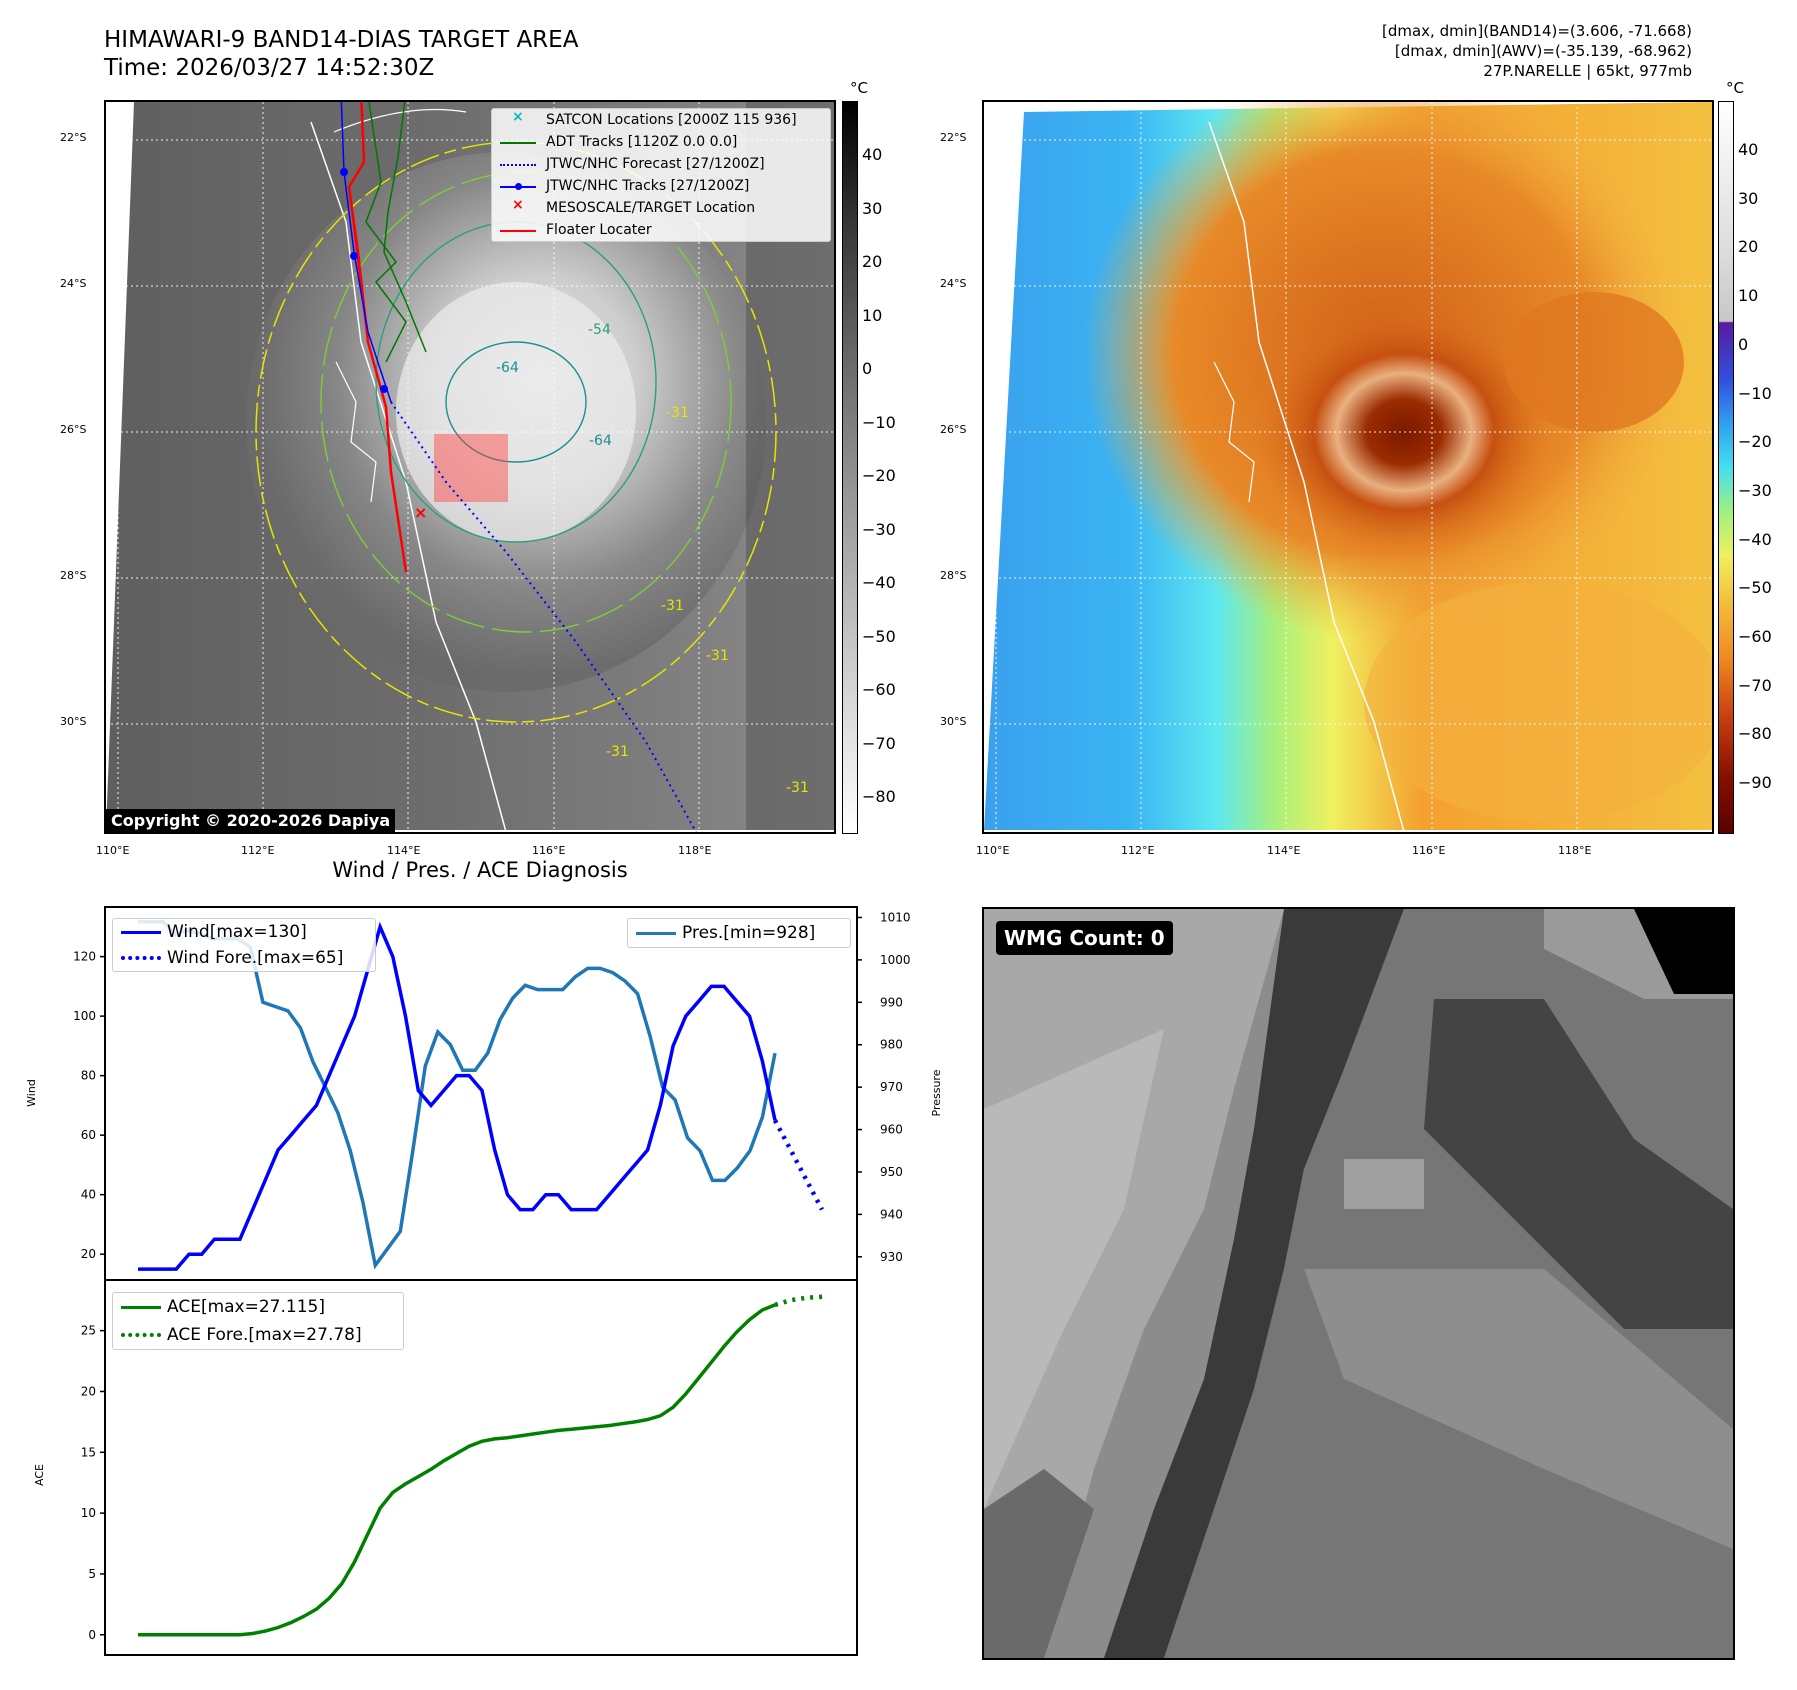 This screenshot has height=1690, width=1797. I want to click on legend-item-jtwc-forecast: JTWC/NHC Forecast [27/1200Z], so click(661, 164).